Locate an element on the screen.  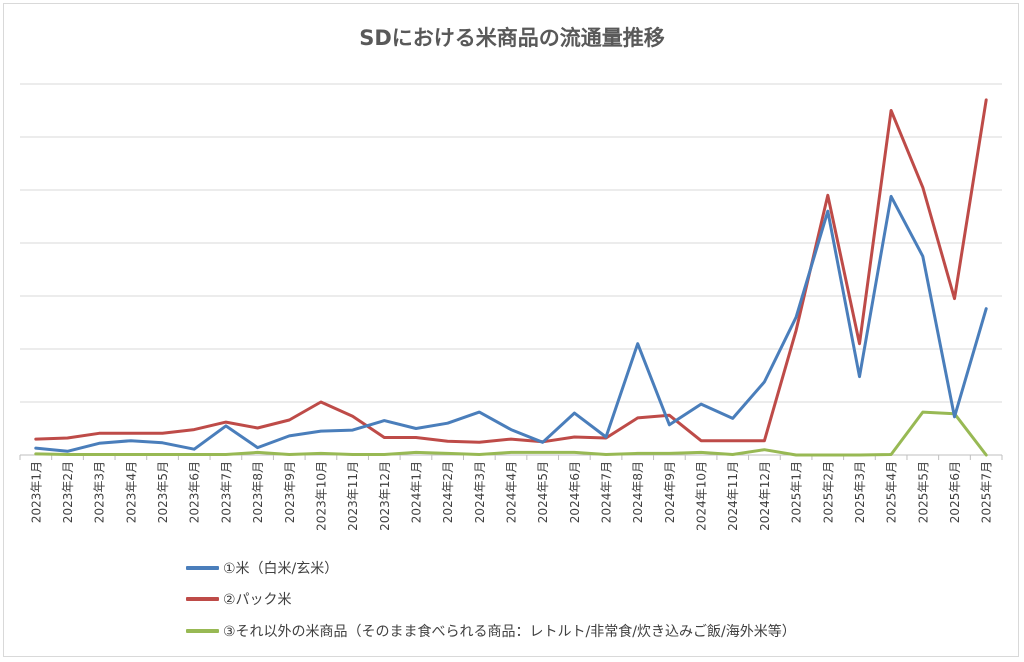
x-tick-label: 2024年9月 is located at coordinates (670, 492).